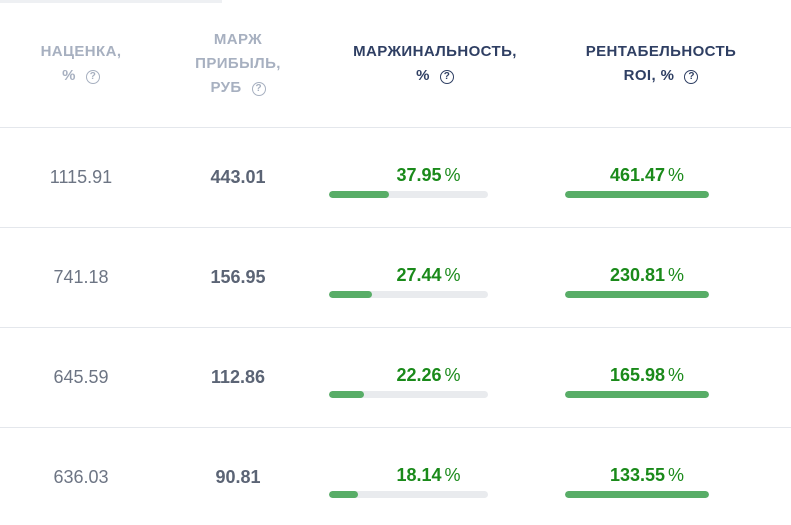  What do you see at coordinates (419, 175) in the screenshot?
I see `margin-value: 37.95` at bounding box center [419, 175].